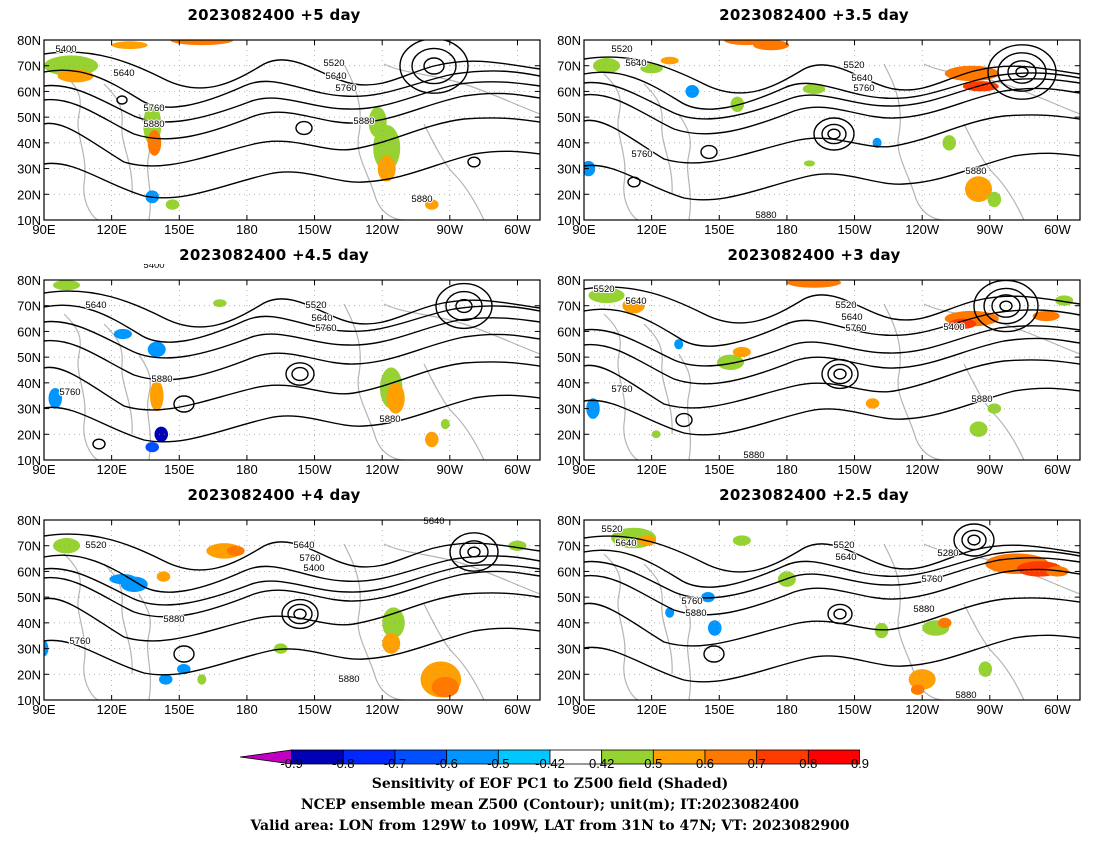  Describe the element at coordinates (382, 229) in the screenshot. I see `lon-label: 120W` at that location.